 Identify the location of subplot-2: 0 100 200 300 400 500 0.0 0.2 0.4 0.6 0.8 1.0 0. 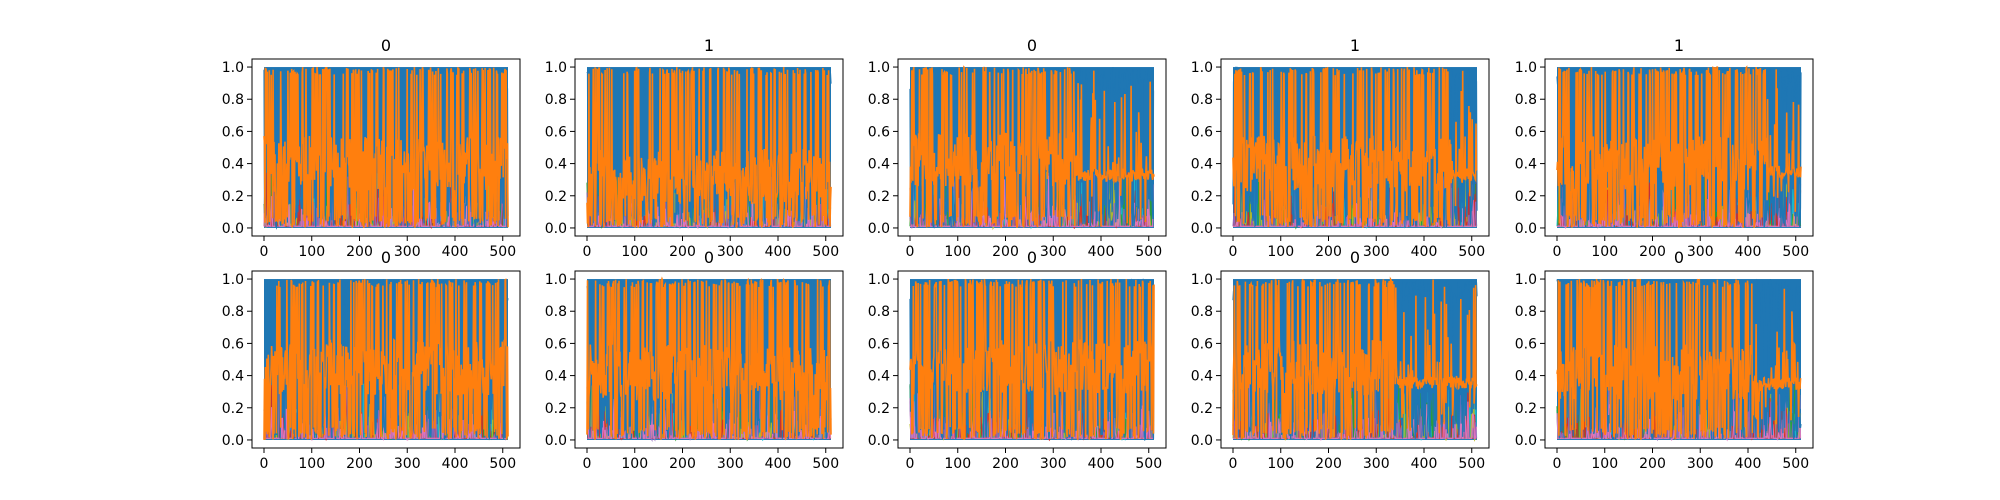
(1017, 148).